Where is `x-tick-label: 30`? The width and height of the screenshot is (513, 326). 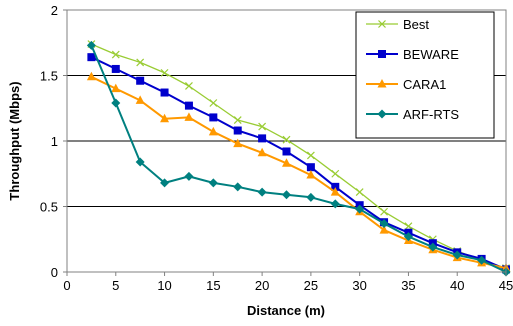
x-tick-label: 30 is located at coordinates (359, 285).